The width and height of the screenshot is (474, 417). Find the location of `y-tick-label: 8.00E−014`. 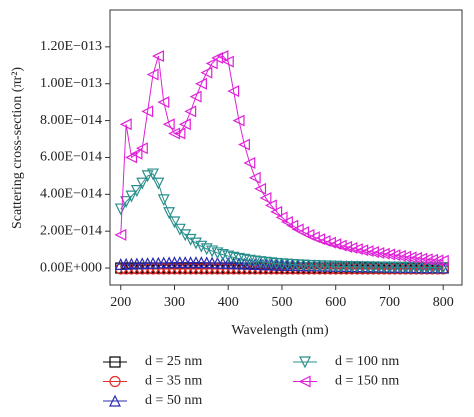

y-tick-label: 8.00E−014 is located at coordinates (71, 120).